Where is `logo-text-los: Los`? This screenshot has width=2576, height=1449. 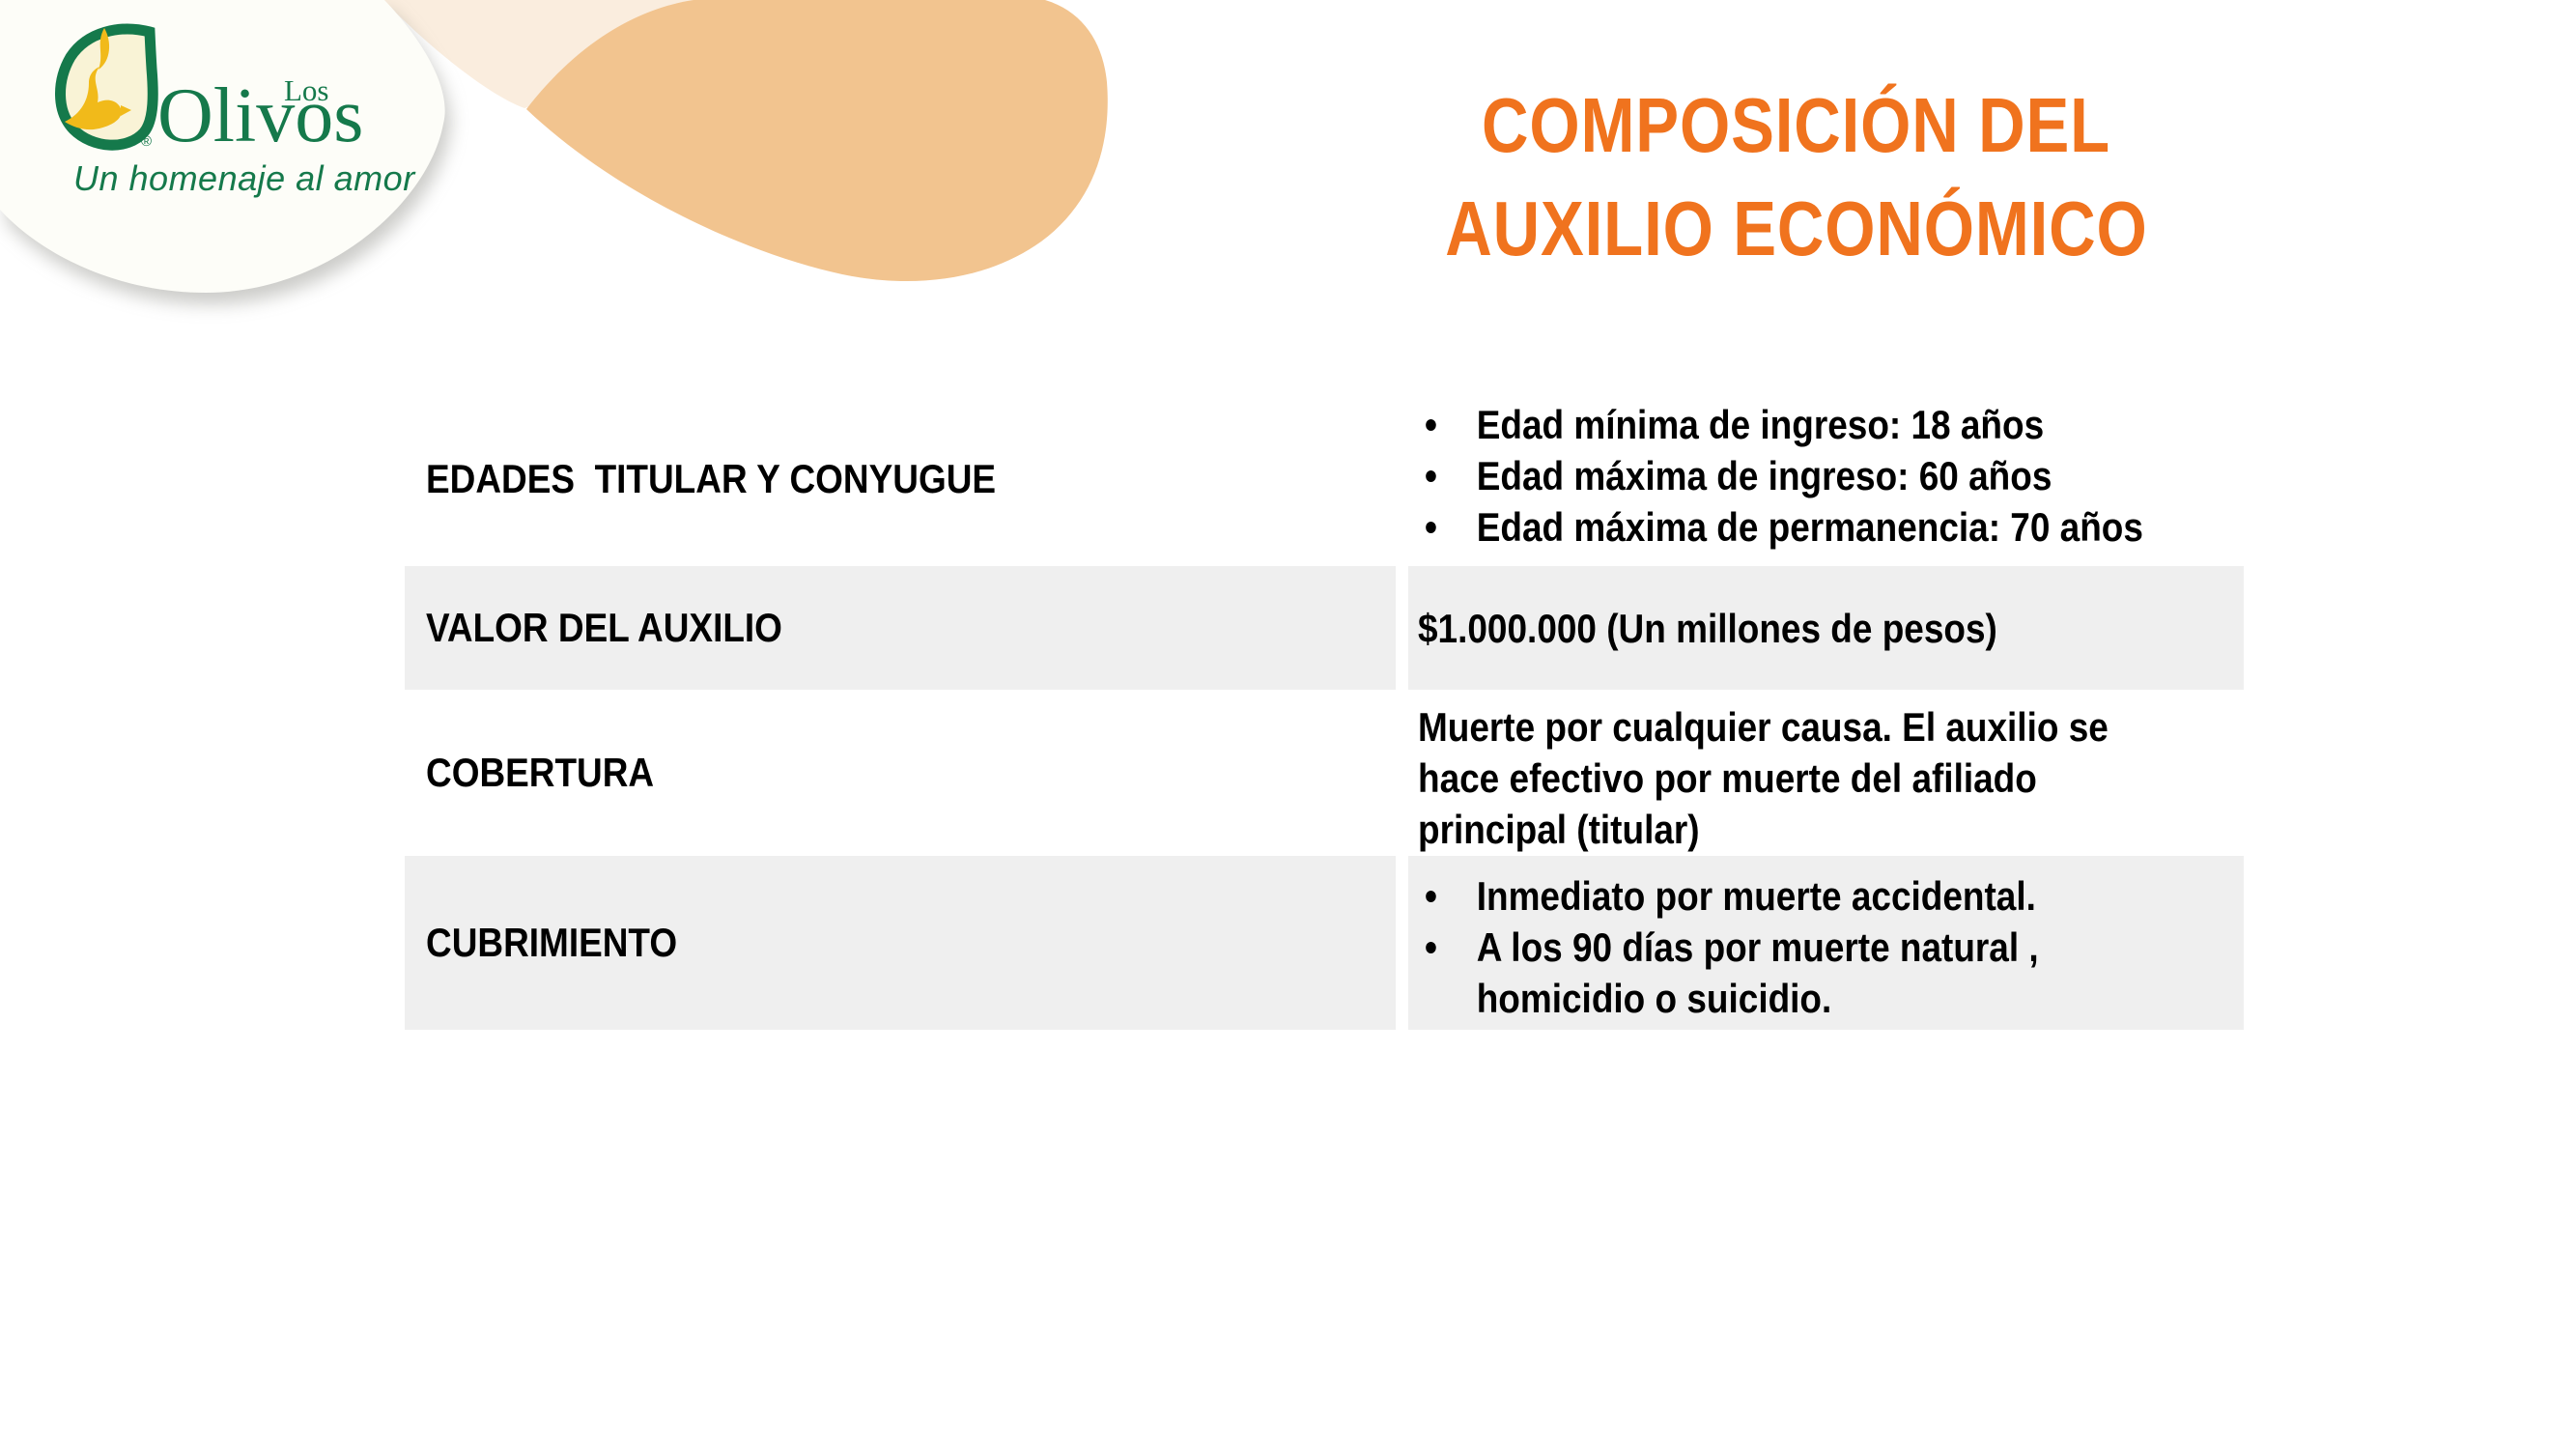 logo-text-los: Los is located at coordinates (306, 90).